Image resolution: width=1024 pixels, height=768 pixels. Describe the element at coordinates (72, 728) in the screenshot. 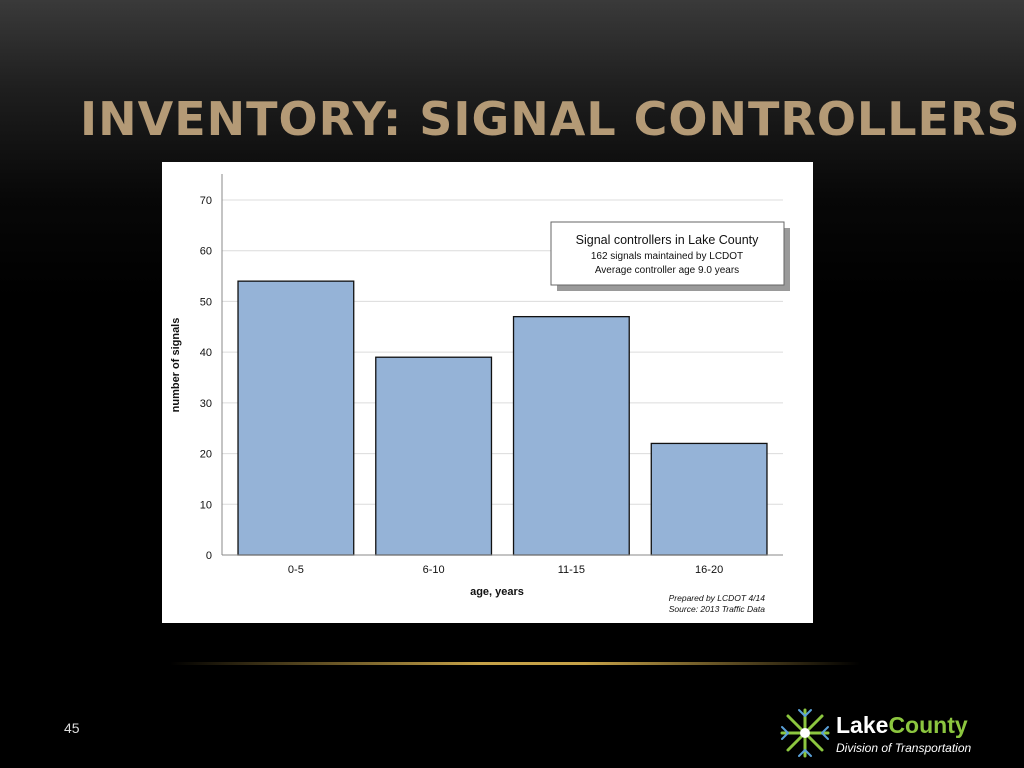

I see `page-number: 45` at that location.